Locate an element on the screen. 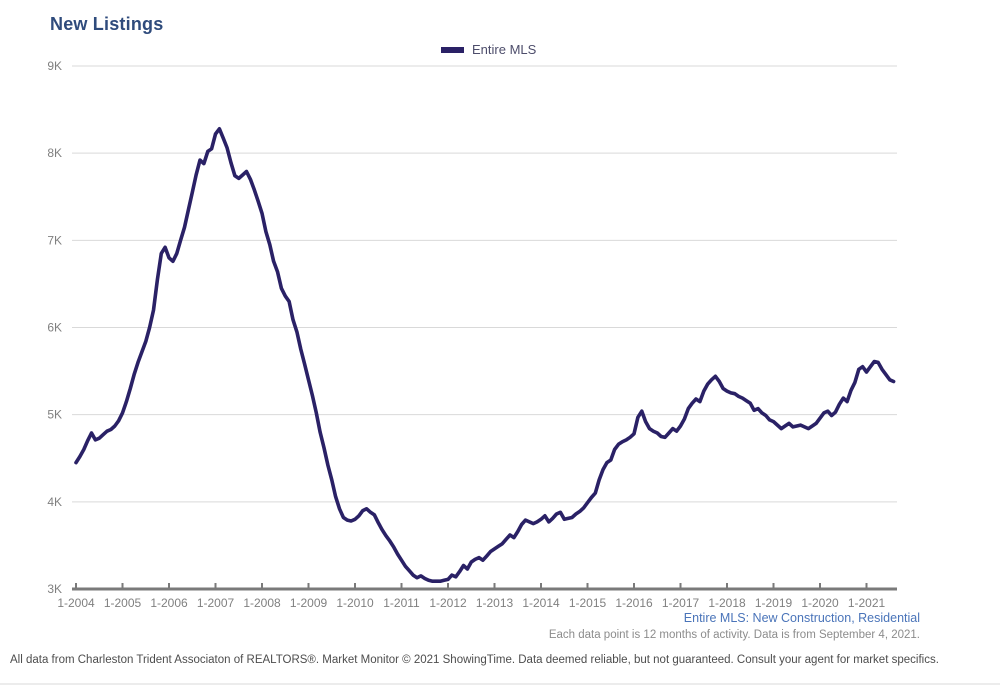  x-axis-label: 1-2016 is located at coordinates (634, 603).